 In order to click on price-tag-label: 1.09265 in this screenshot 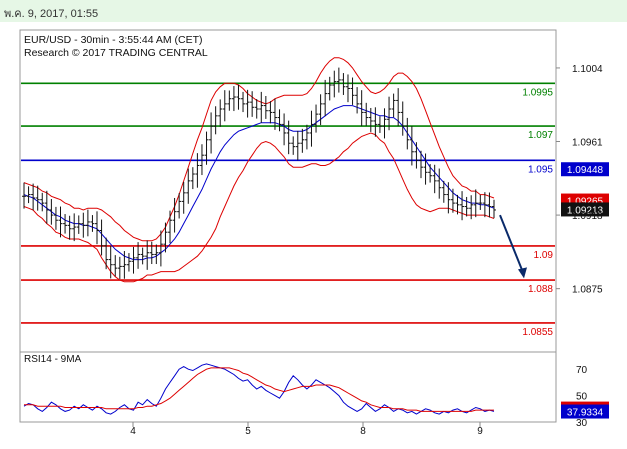, I will do `click(585, 202)`.